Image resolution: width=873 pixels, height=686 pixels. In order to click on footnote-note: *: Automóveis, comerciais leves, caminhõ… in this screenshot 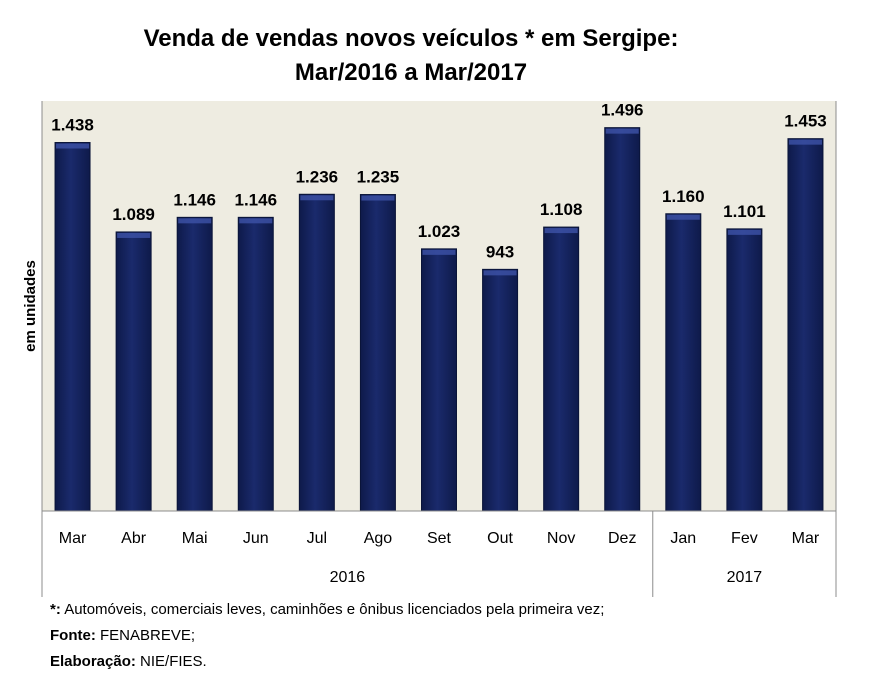, I will do `click(327, 609)`.